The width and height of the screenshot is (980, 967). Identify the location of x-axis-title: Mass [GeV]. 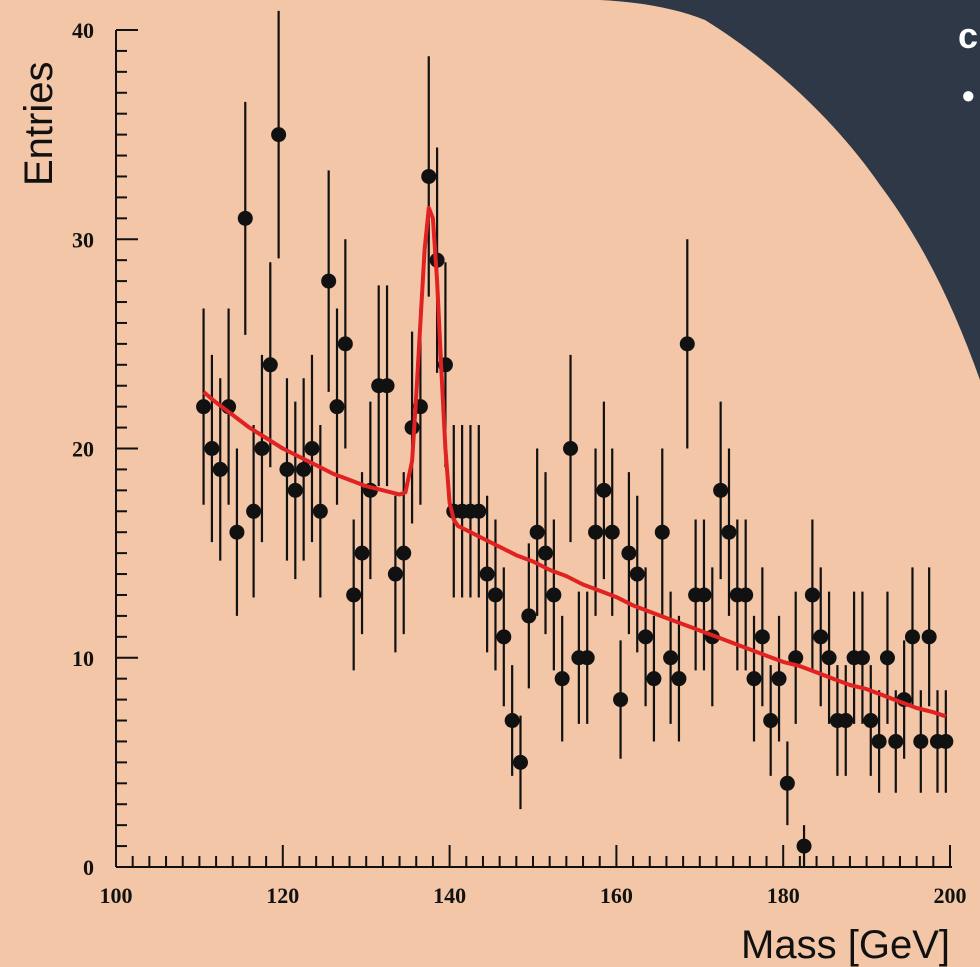
(845, 945).